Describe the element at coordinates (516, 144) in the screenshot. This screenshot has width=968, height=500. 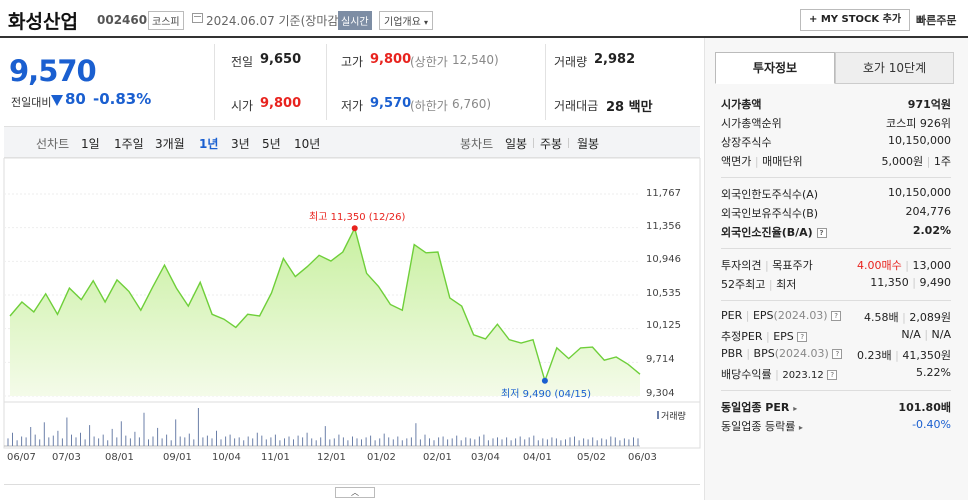
I see `candle-daily: 일봉` at that location.